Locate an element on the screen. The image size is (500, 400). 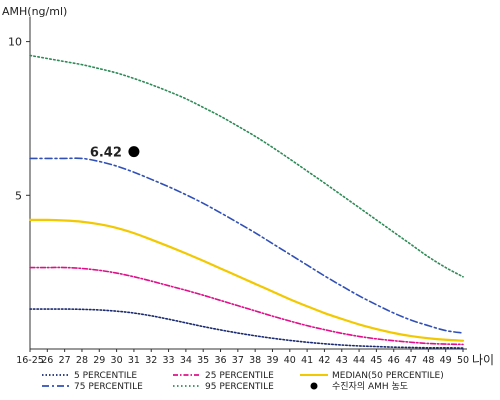
x-tick-label: 39 is located at coordinates (272, 360).